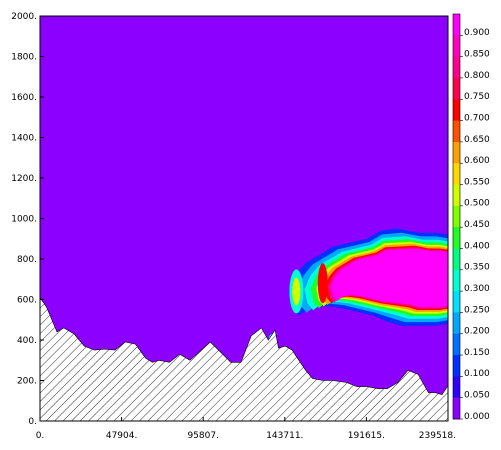  What do you see at coordinates (40, 436) in the screenshot?
I see `x-tick-label: 0.` at bounding box center [40, 436].